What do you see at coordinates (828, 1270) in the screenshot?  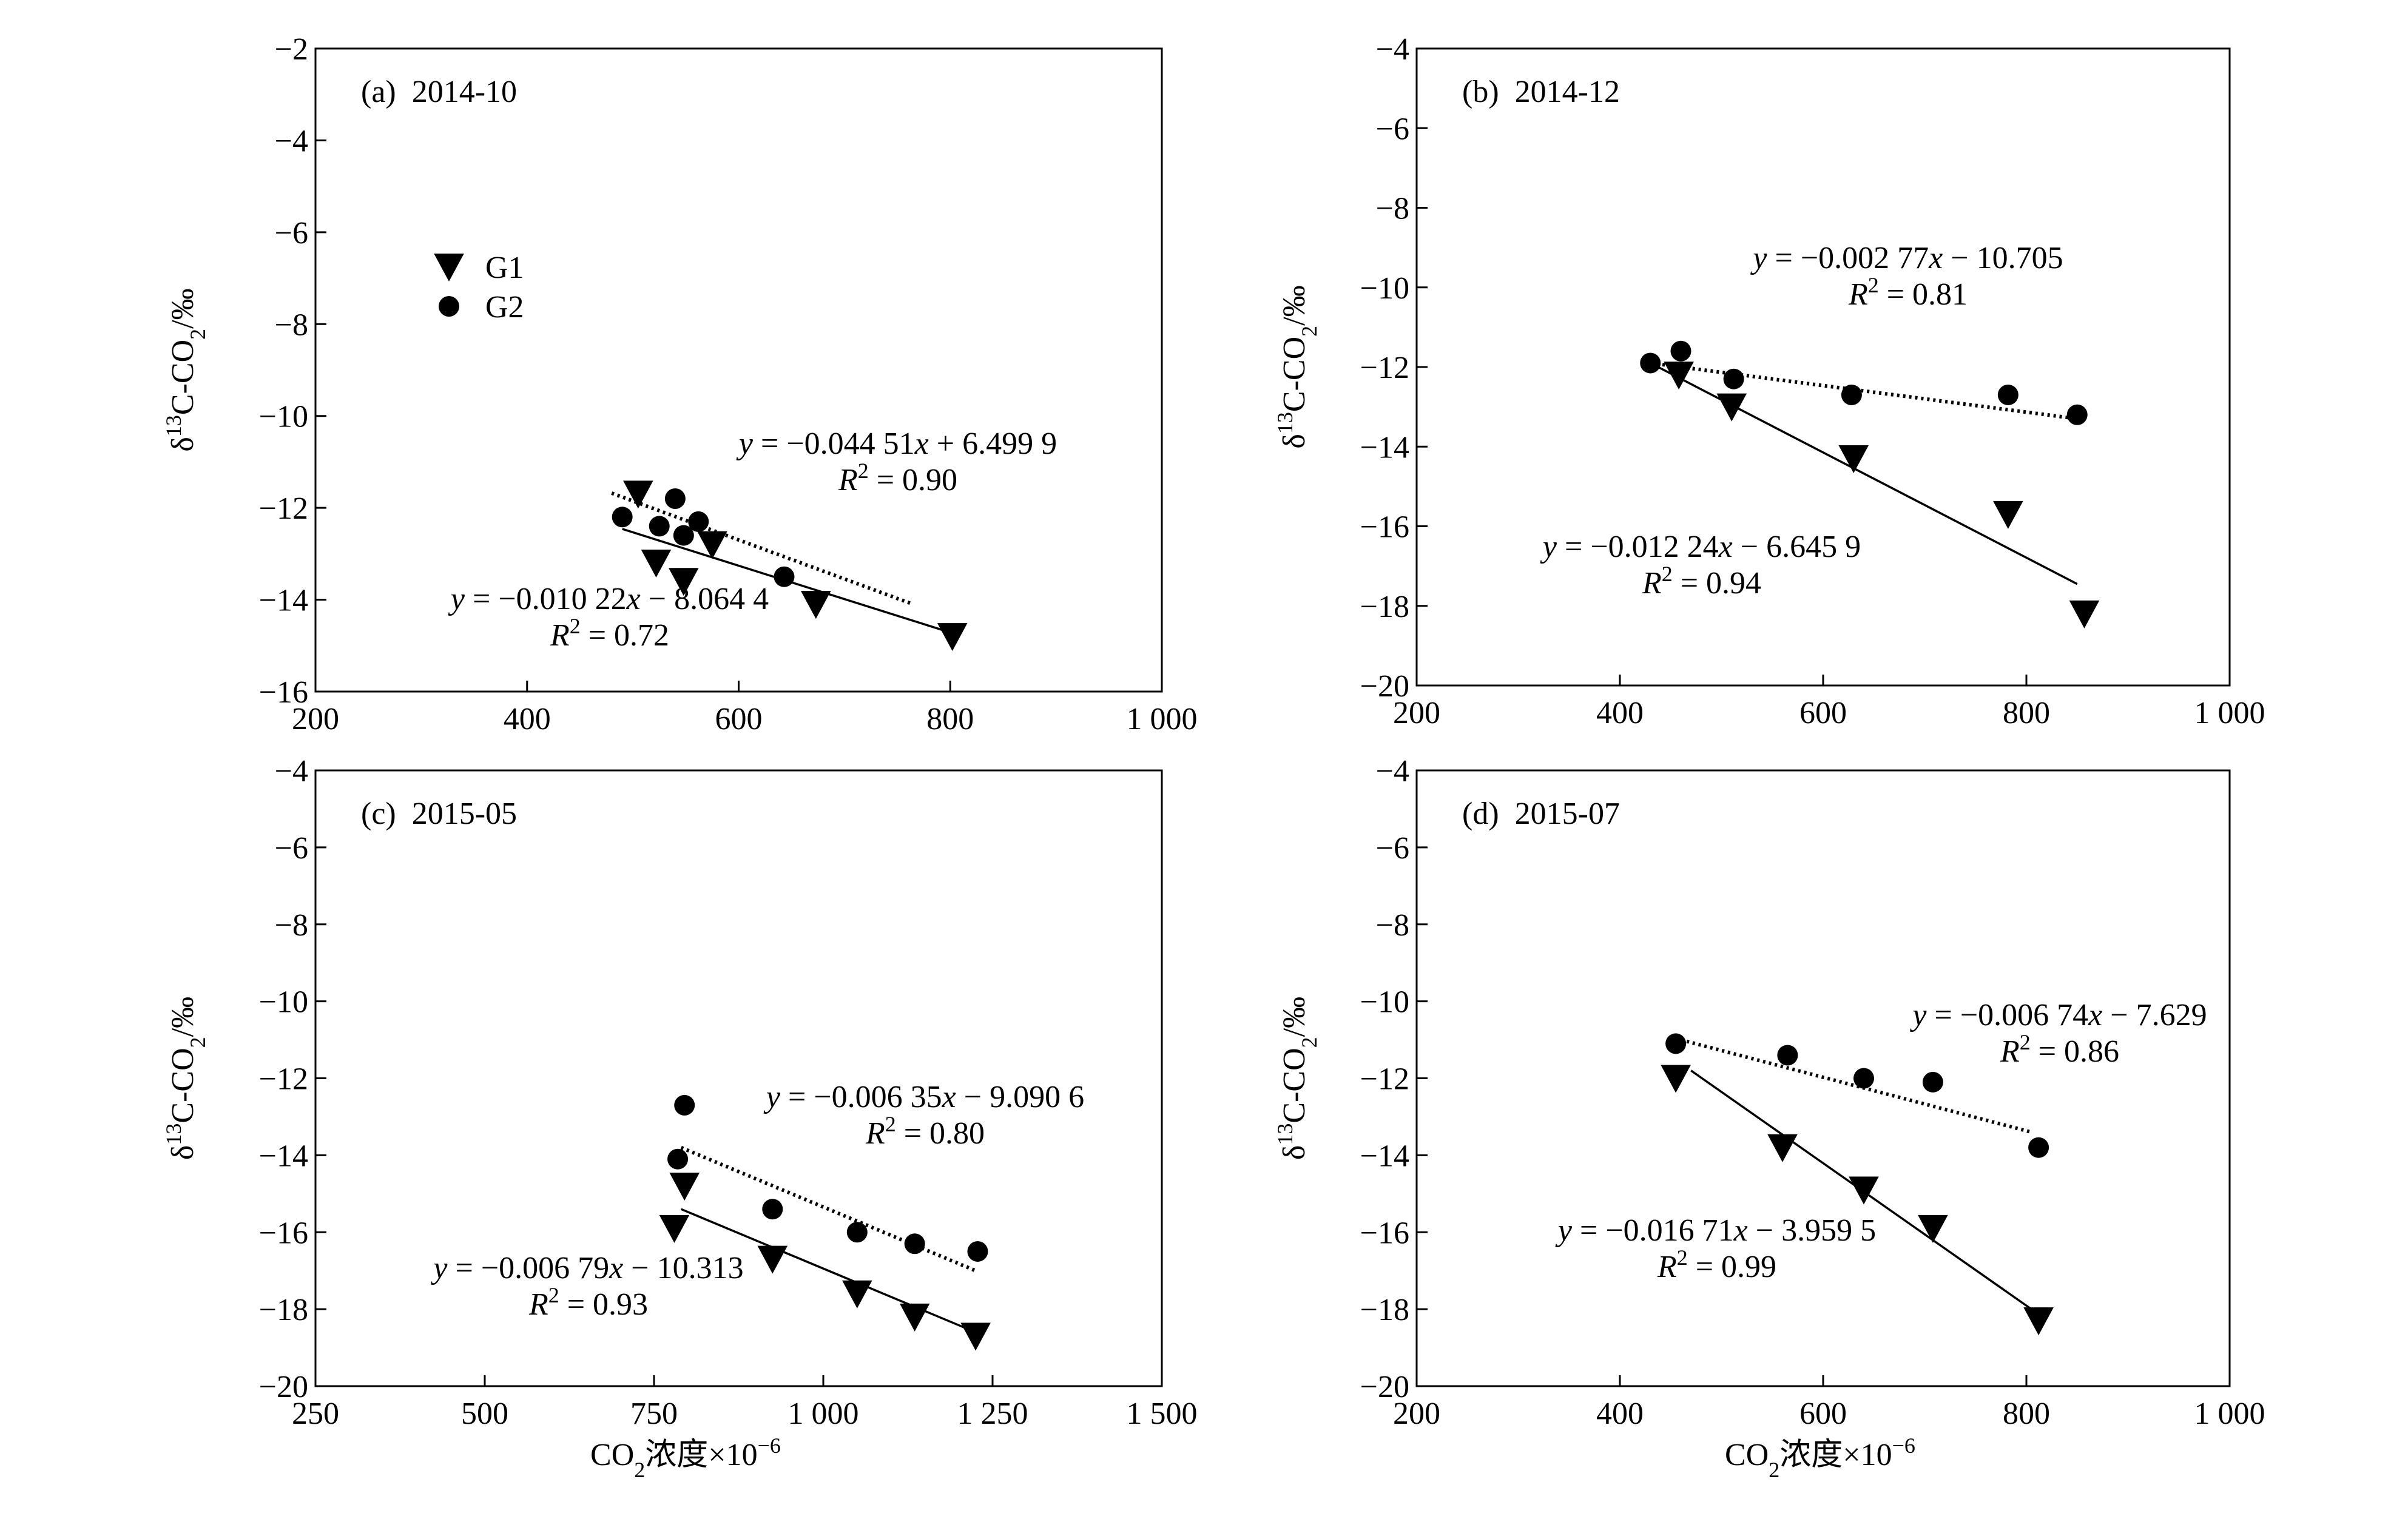 I see `fit-line-g1` at bounding box center [828, 1270].